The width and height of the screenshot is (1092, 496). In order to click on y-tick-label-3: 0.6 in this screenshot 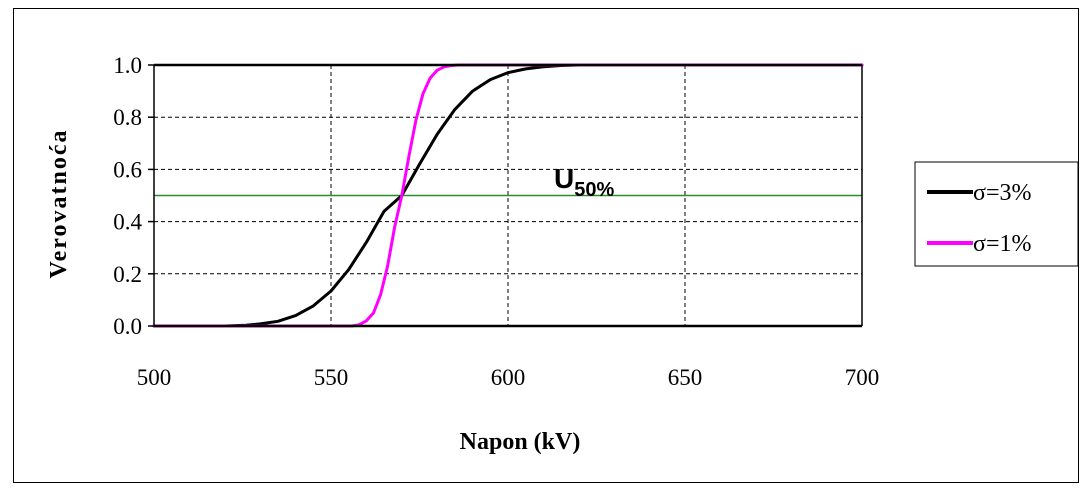, I will do `click(127, 169)`.